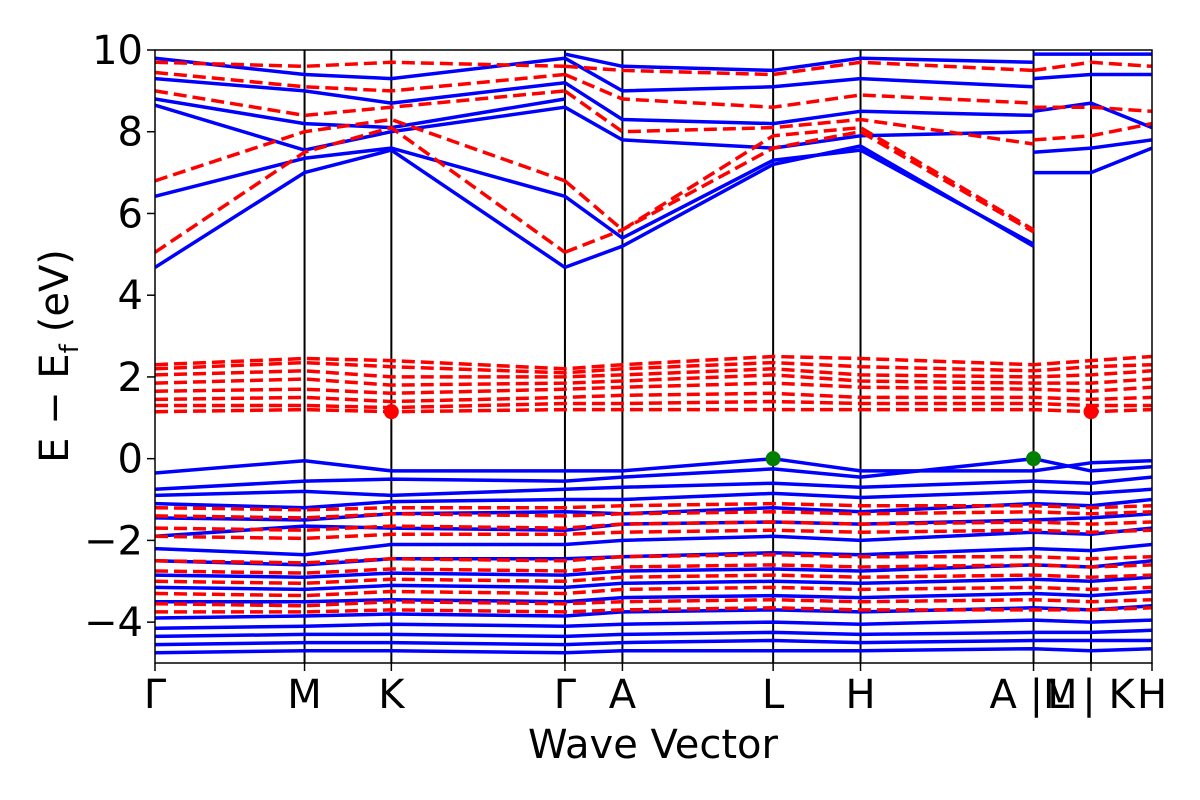 Image resolution: width=1200 pixels, height=800 pixels. Describe the element at coordinates (1033, 695) in the screenshot. I see `x-tick-label-7: A |M` at that location.